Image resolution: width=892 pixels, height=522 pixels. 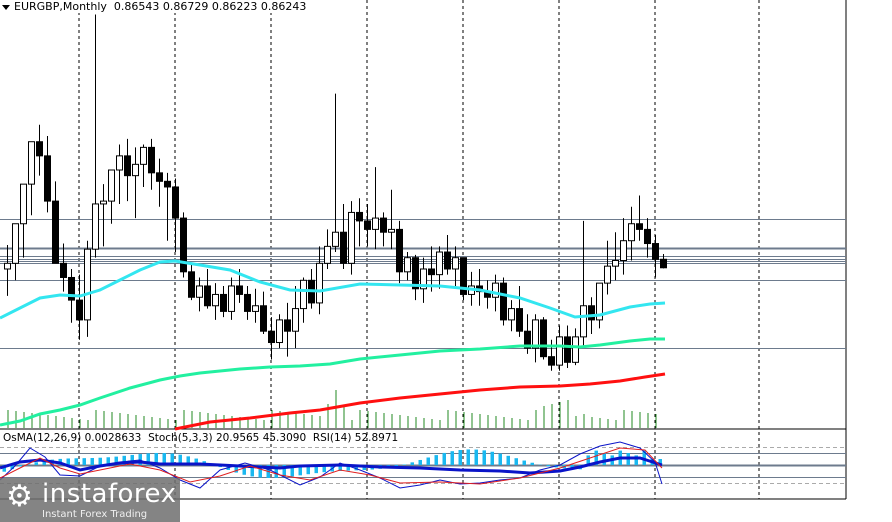 I want to click on rsi-label: RSI(14) 52.8971, so click(x=355, y=438).